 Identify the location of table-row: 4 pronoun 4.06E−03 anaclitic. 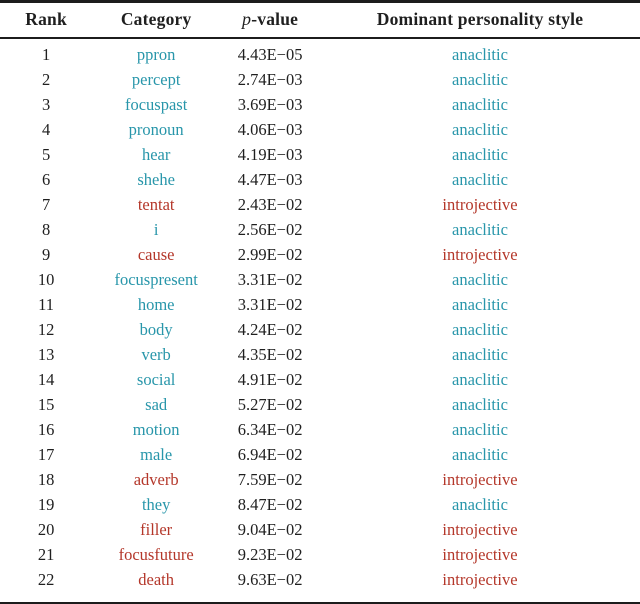
(320, 129).